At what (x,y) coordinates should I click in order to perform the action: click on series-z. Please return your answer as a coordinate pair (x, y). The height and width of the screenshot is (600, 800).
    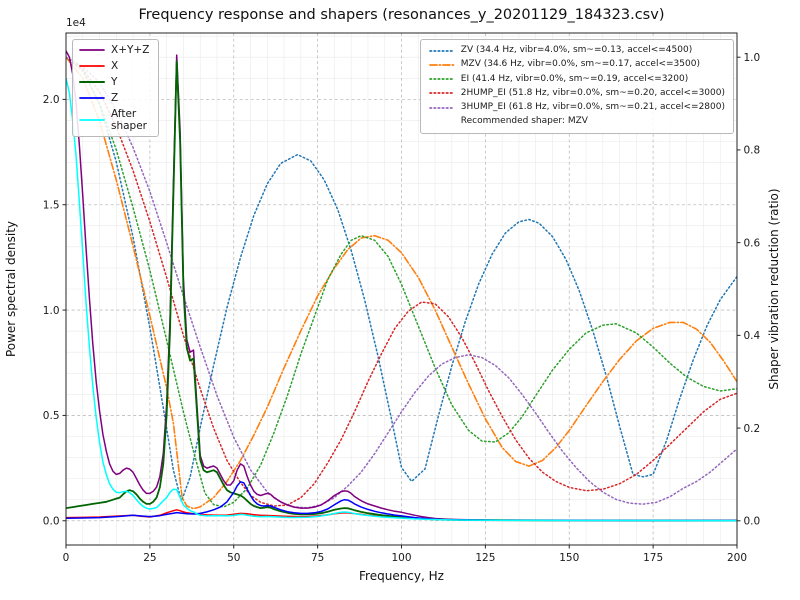
    Looking at the image, I should click on (401, 501).